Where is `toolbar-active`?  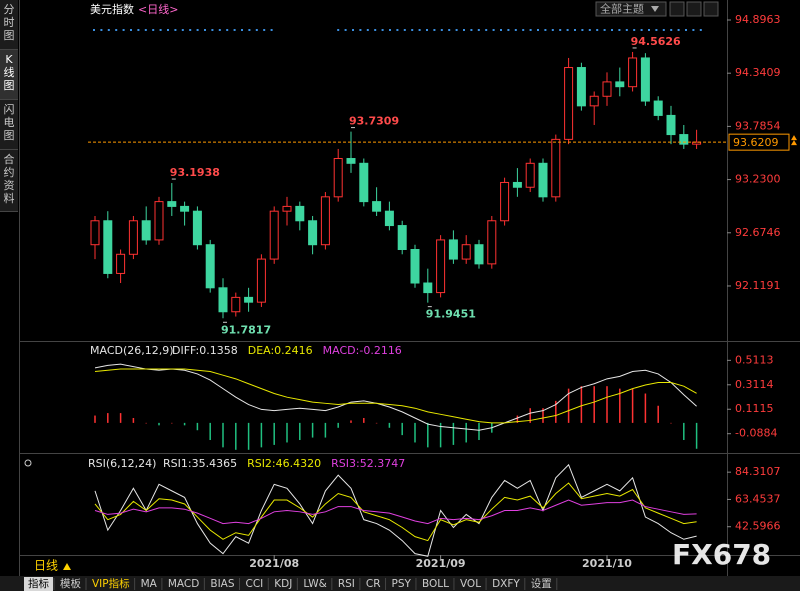
toolbar-active is located at coordinates (38, 584).